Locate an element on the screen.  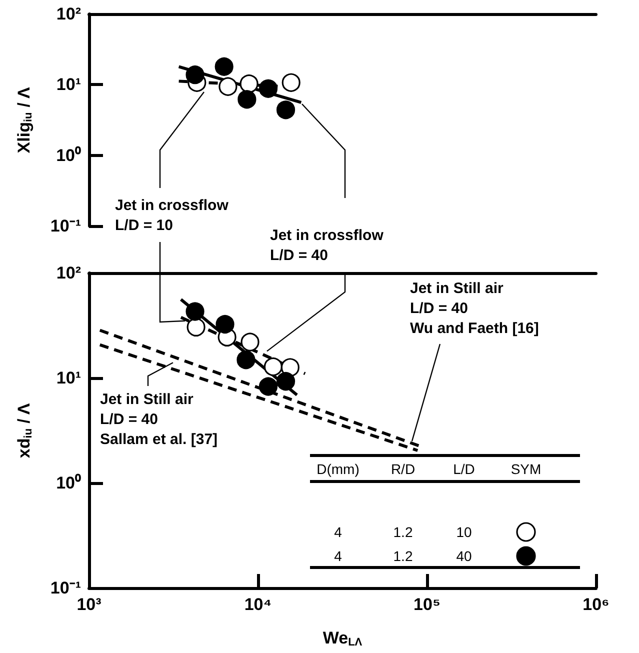
annotation: Jet in Still air L/D = 40 Wu and Faeth [16] is located at coordinates (474, 309).